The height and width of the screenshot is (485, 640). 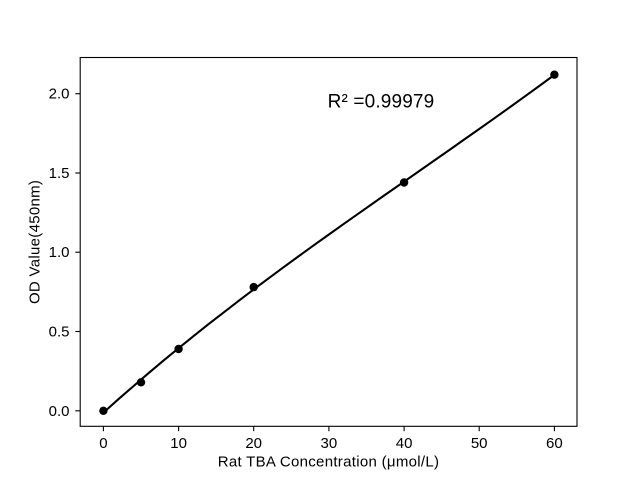 I want to click on svg-text: 0, so click(x=103, y=443).